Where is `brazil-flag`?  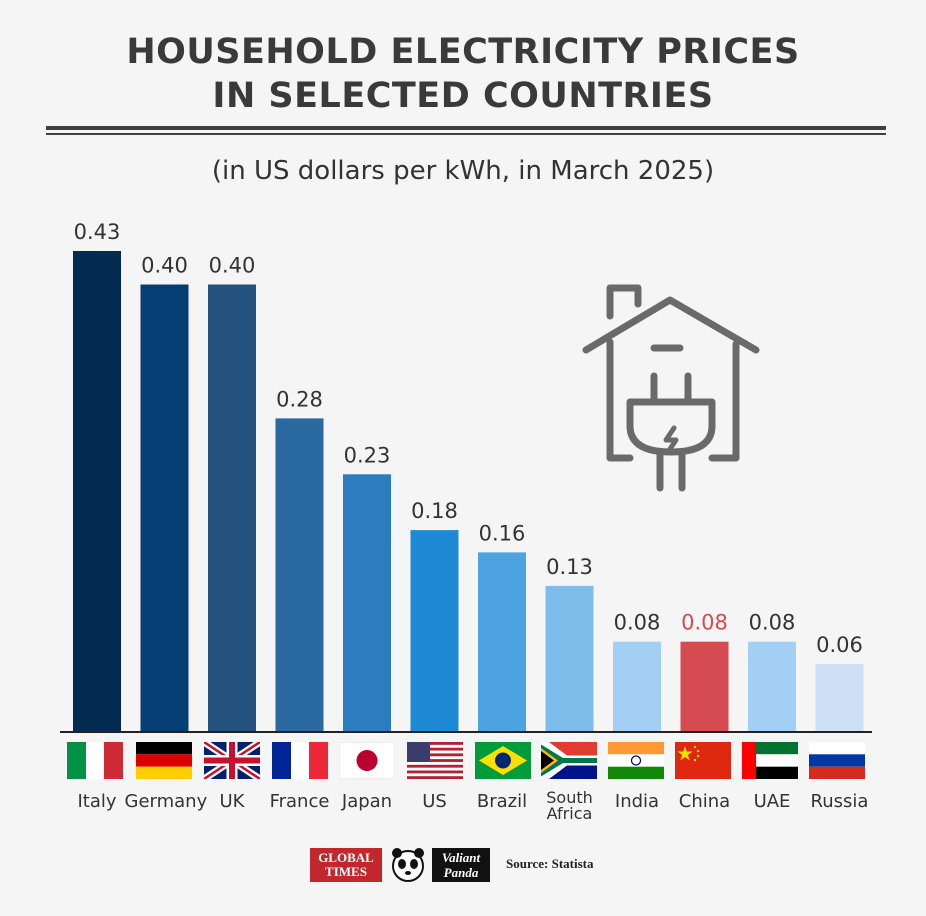
brazil-flag is located at coordinates (503, 760).